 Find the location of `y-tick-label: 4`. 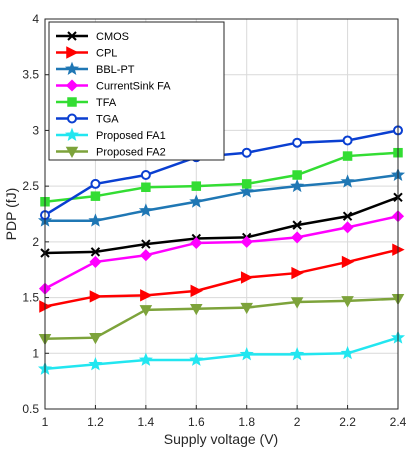

y-tick-label: 4 is located at coordinates (35, 19).